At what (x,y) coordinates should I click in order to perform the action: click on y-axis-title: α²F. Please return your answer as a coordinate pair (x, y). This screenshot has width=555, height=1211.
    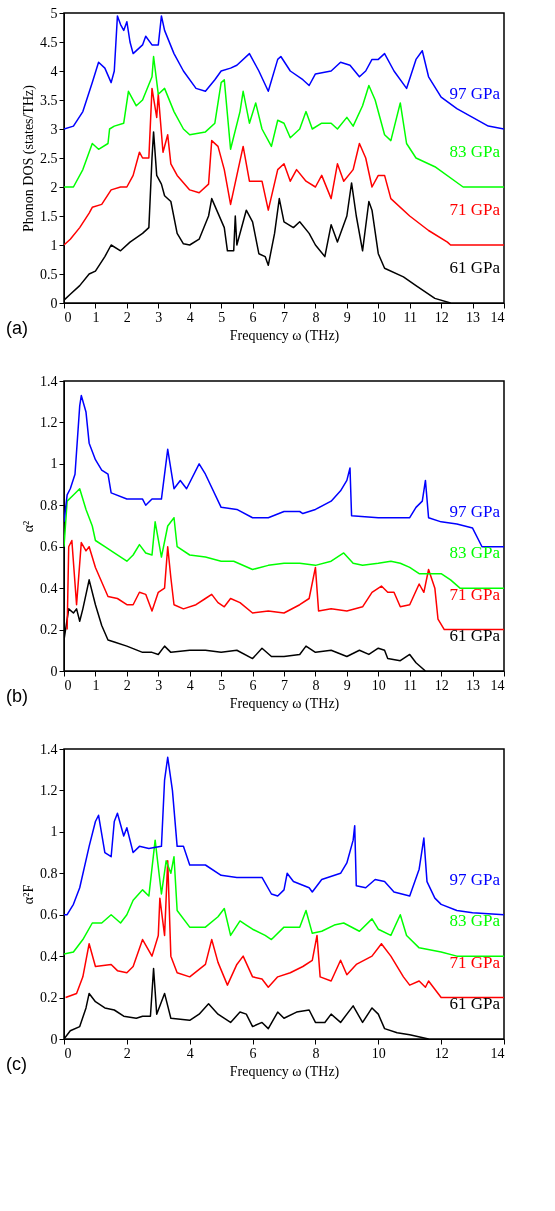
    Looking at the image, I should click on (28, 894).